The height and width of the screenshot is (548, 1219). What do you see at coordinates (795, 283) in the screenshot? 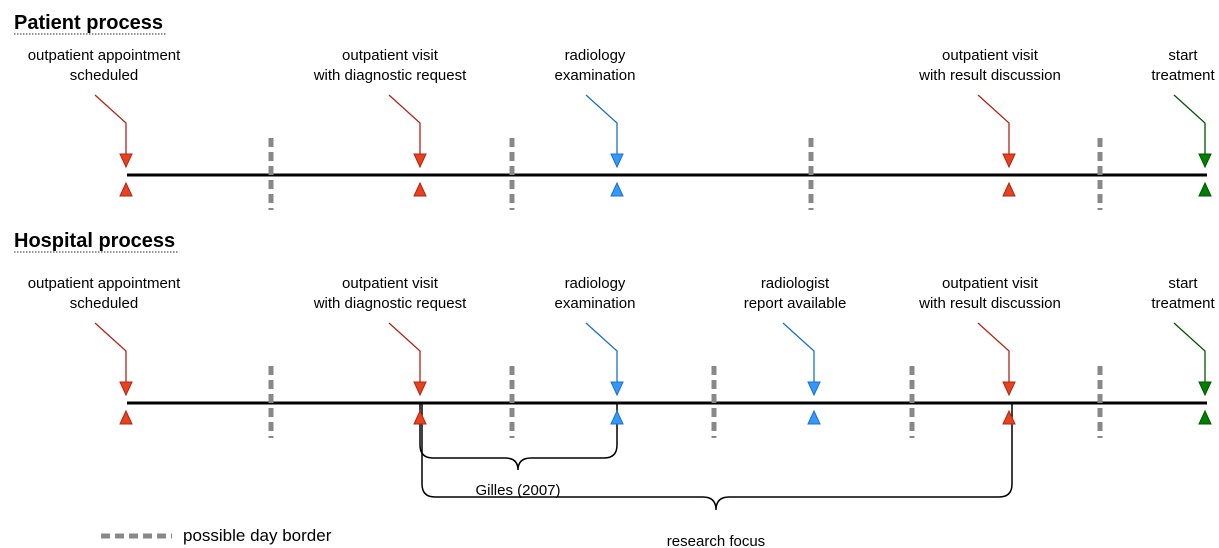
I see `event-label: radiologist` at bounding box center [795, 283].